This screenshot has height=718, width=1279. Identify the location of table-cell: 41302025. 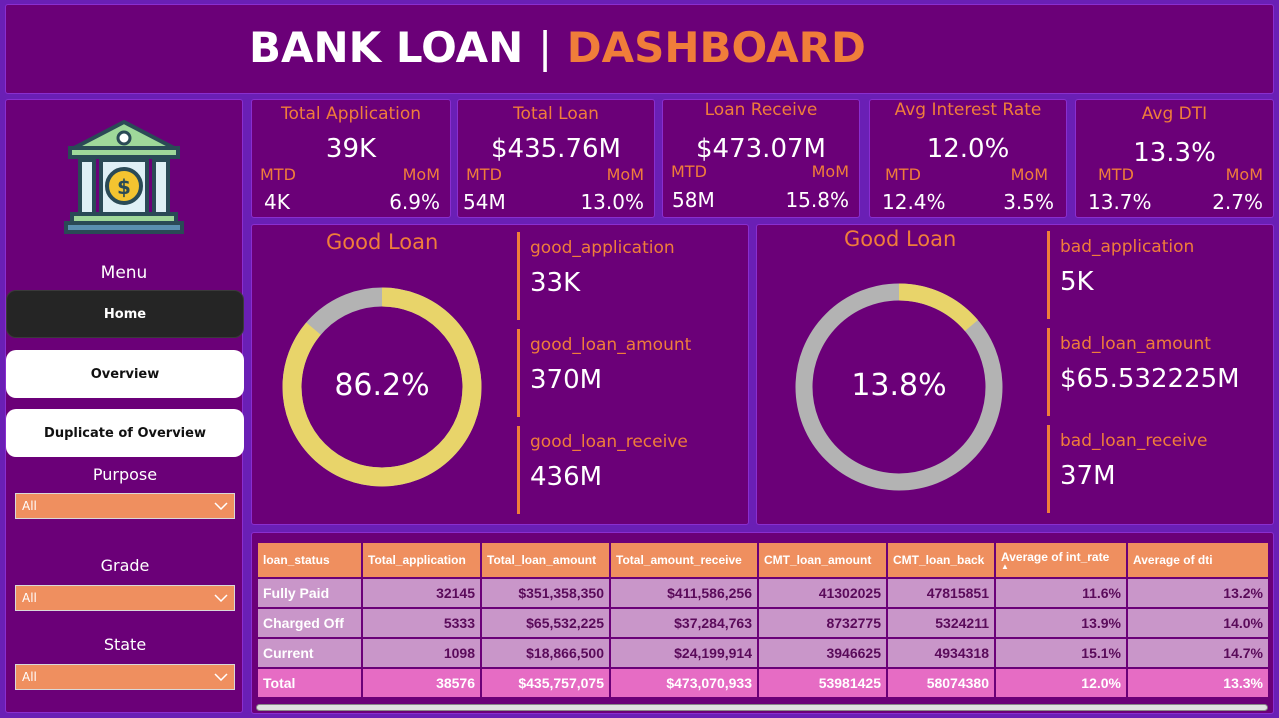
(822, 593).